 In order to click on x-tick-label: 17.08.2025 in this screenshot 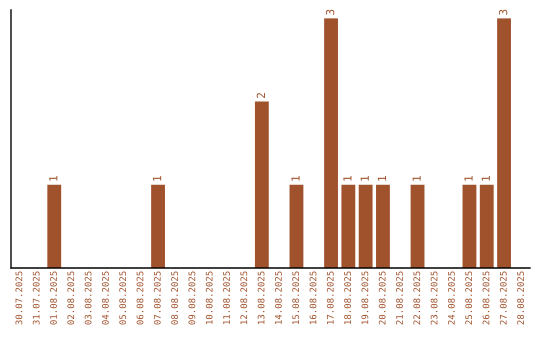, I will do `click(330, 298)`.